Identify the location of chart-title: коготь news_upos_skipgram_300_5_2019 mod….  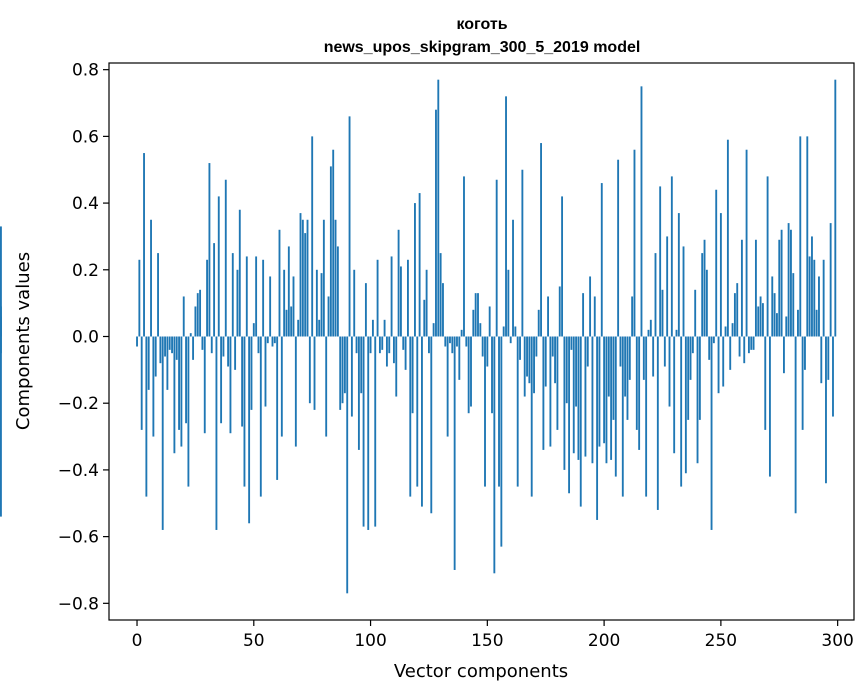
(482, 36).